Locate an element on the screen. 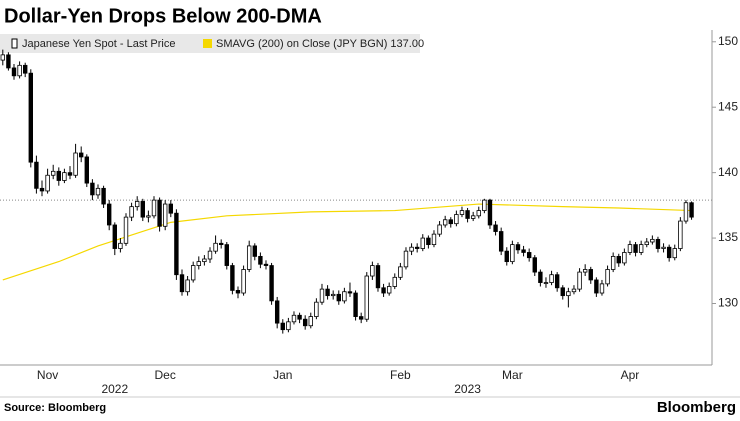 Image resolution: width=740 pixels, height=421 pixels. year-label: 2023 is located at coordinates (467, 389).